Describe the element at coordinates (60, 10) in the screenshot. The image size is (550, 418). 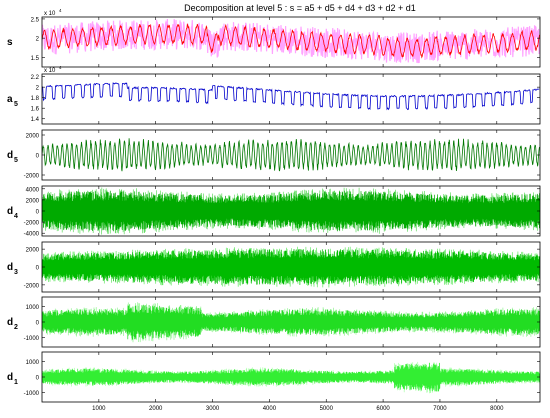
I see `exponent-power-s: 4` at that location.